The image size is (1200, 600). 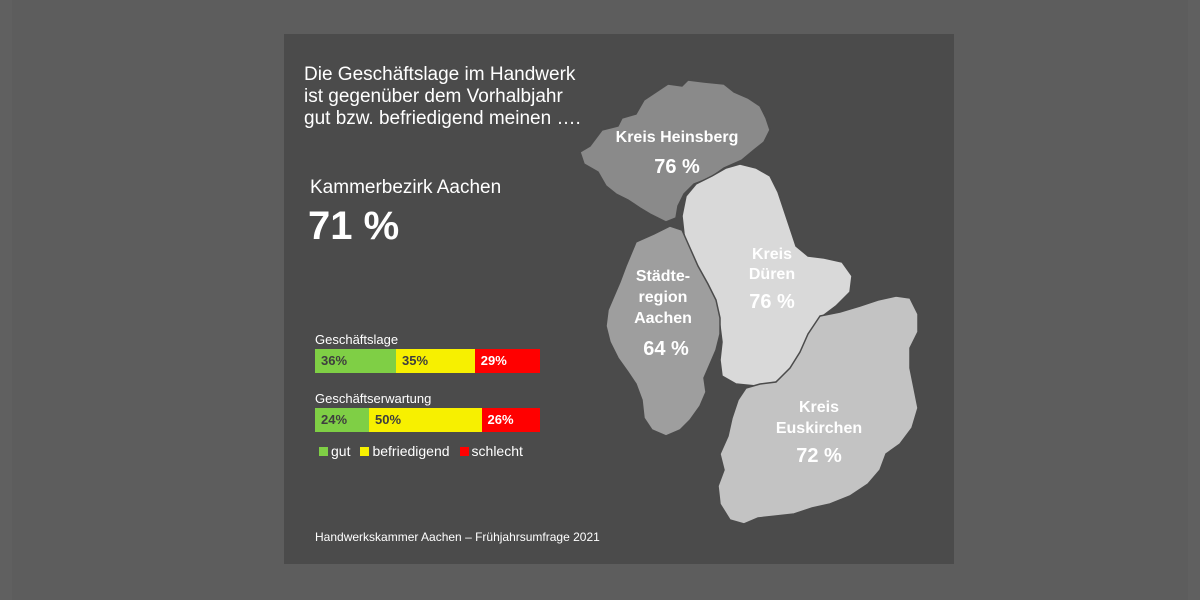 I want to click on region-heinsberg-value: 76 %, so click(x=677, y=167).